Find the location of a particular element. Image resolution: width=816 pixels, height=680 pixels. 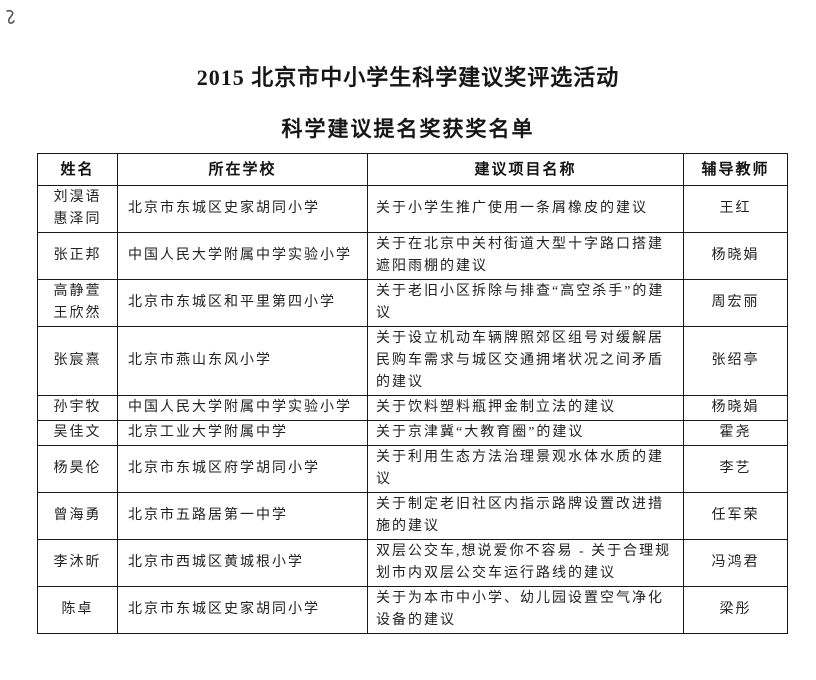

cell-project: 关于小学生推广使用一条屑橡皮的建议 is located at coordinates (525, 209).